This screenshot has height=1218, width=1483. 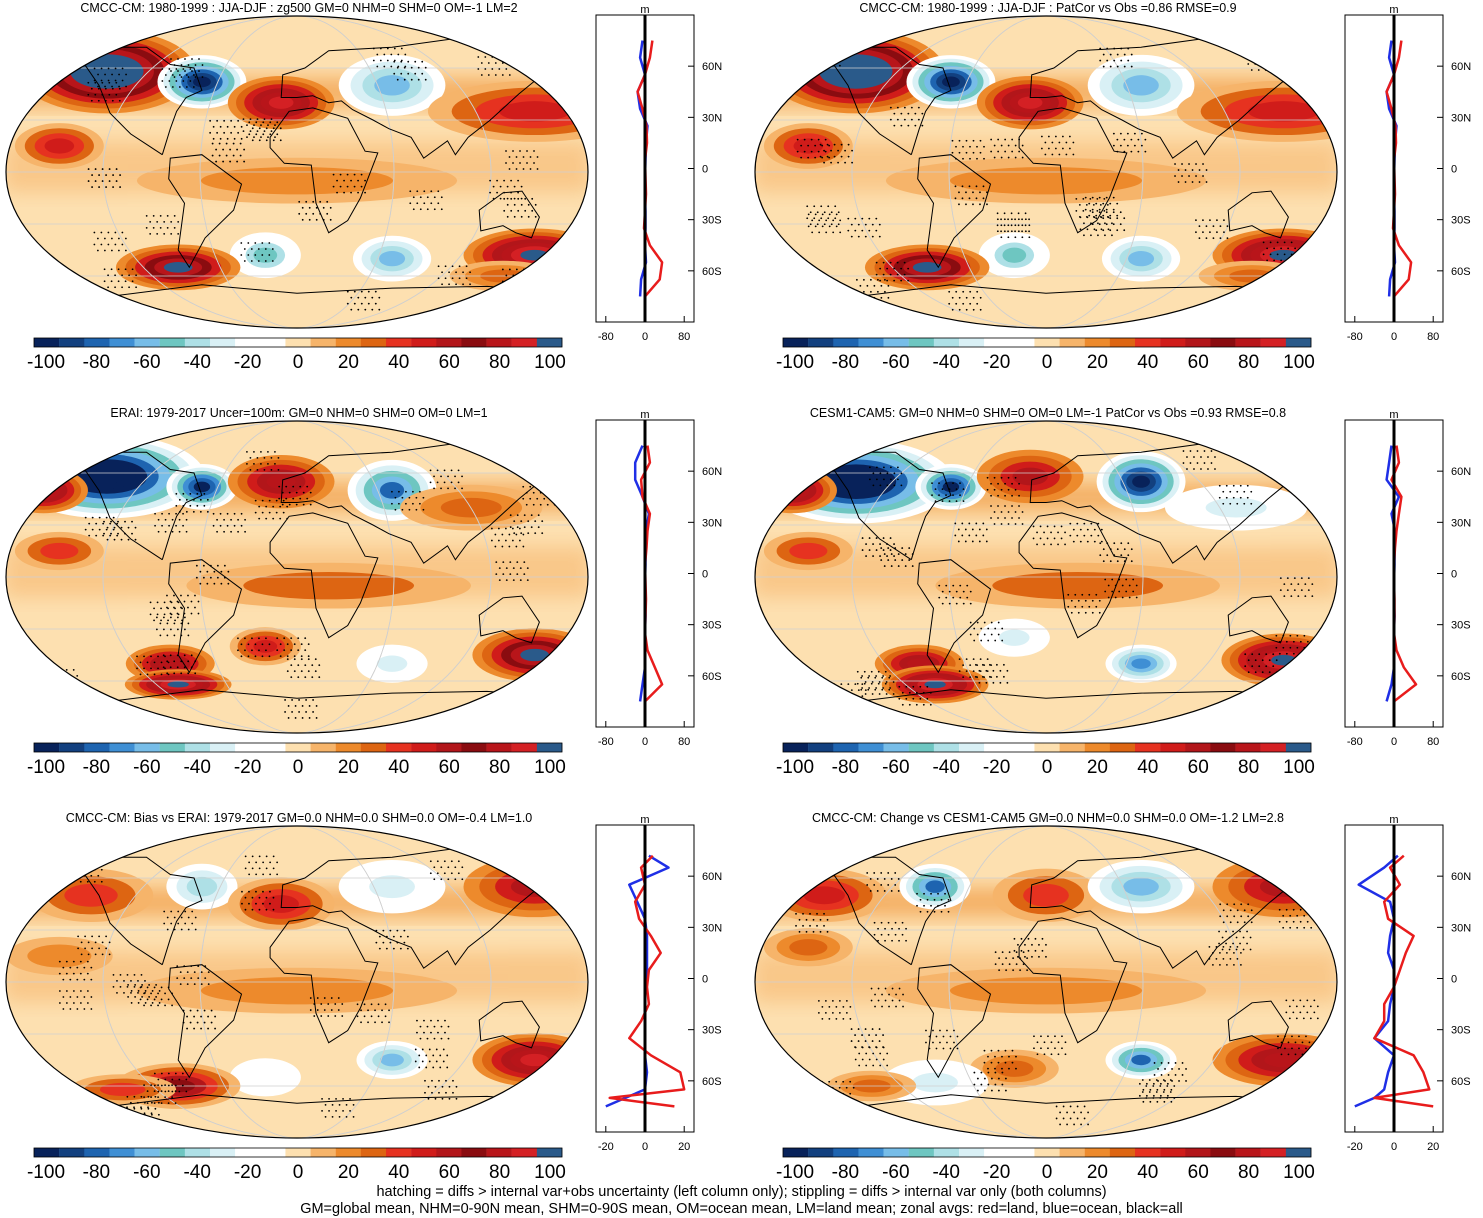 I want to click on colorbar-tick-label: -60, so click(x=146, y=1172).